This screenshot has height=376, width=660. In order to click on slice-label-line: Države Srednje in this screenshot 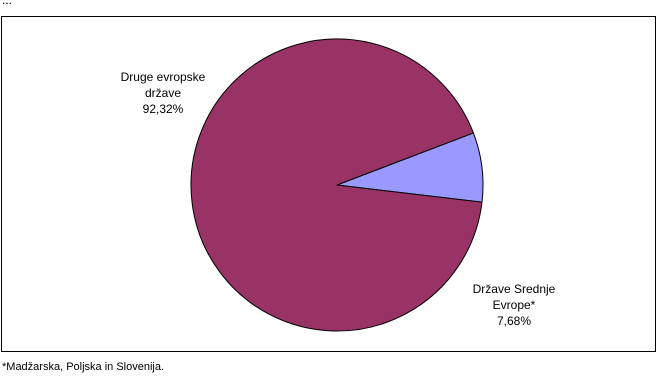, I will do `click(514, 289)`.